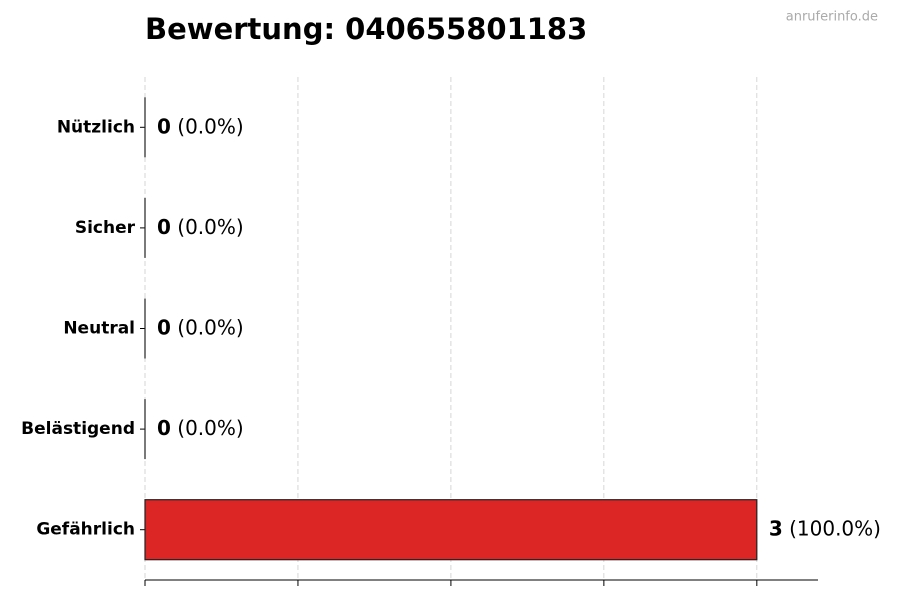 The width and height of the screenshot is (900, 600). What do you see at coordinates (366, 29) in the screenshot?
I see `chart-title: Bewertung: 040655801183` at bounding box center [366, 29].